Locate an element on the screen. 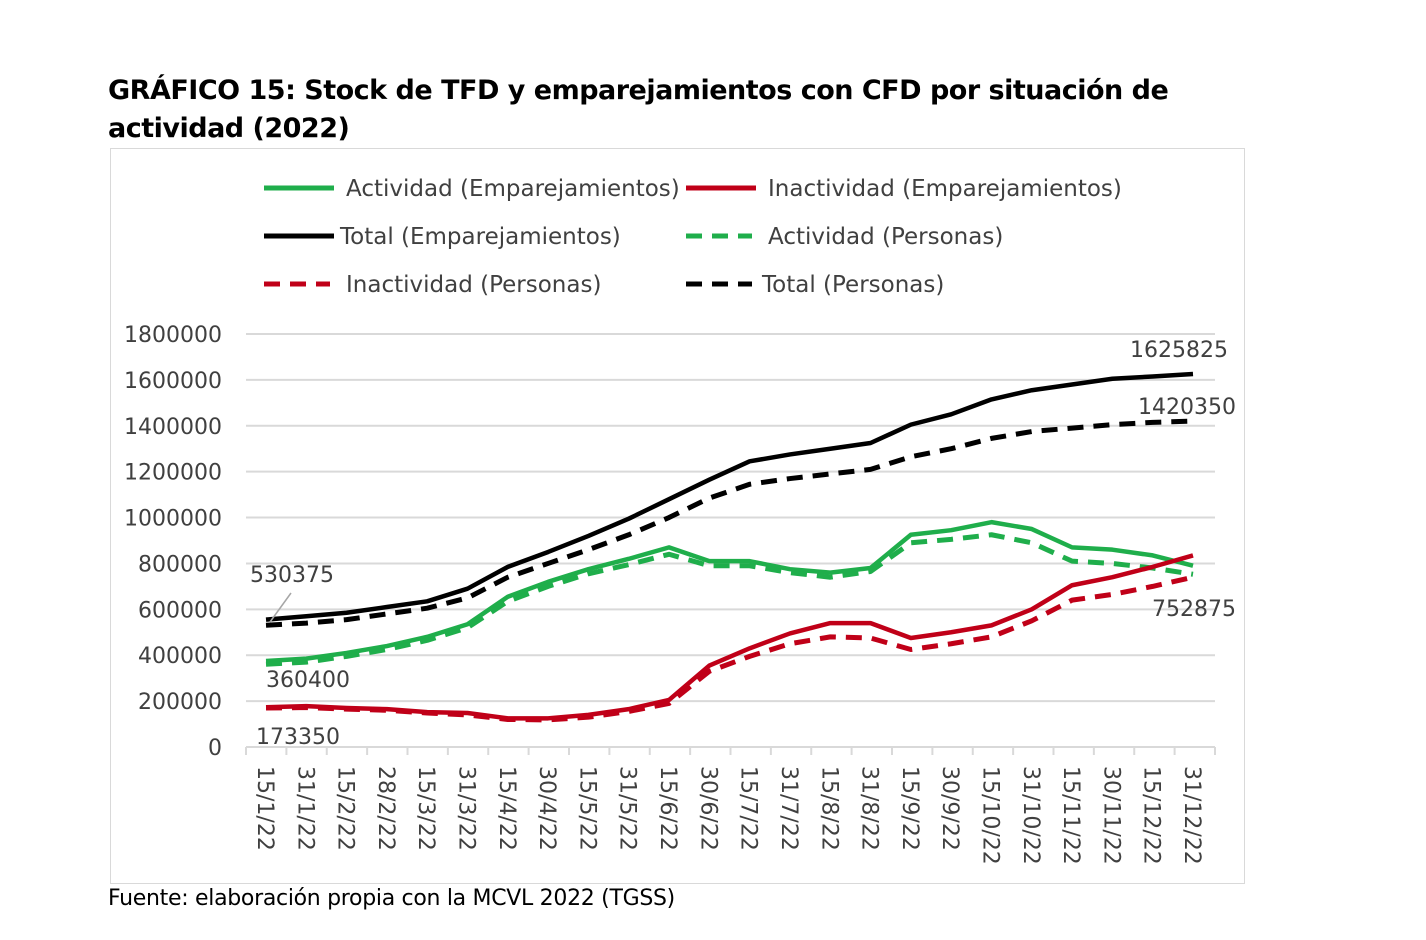 This screenshot has width=1426, height=940. data-label: 173350 is located at coordinates (298, 737).